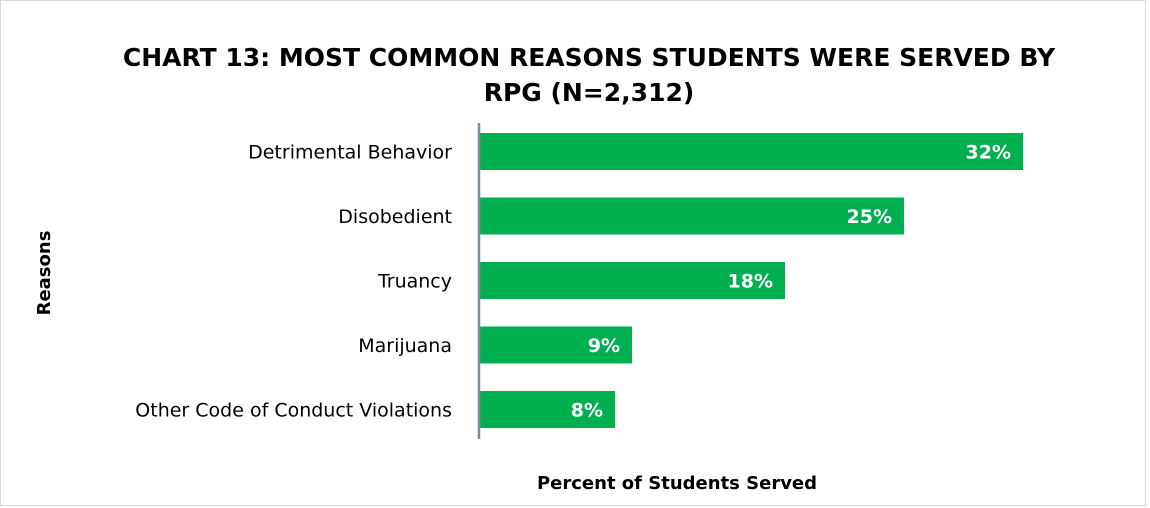 The height and width of the screenshot is (508, 1150). I want to click on data-label: 32%, so click(988, 153).